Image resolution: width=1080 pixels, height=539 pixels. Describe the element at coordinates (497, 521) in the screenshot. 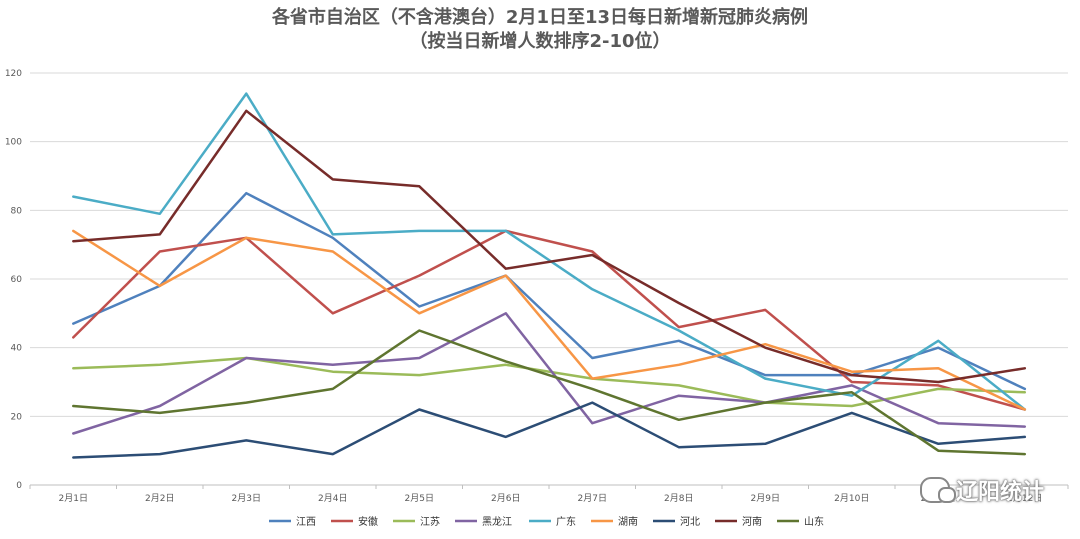

I see `legend-label: 黑龙江` at that location.